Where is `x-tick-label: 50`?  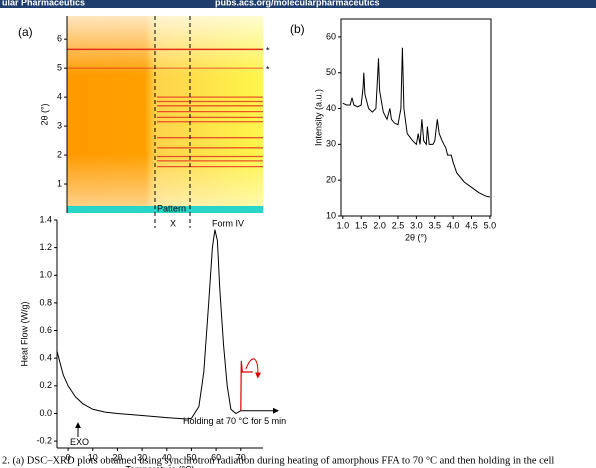
x-tick-label: 50 is located at coordinates (191, 457).